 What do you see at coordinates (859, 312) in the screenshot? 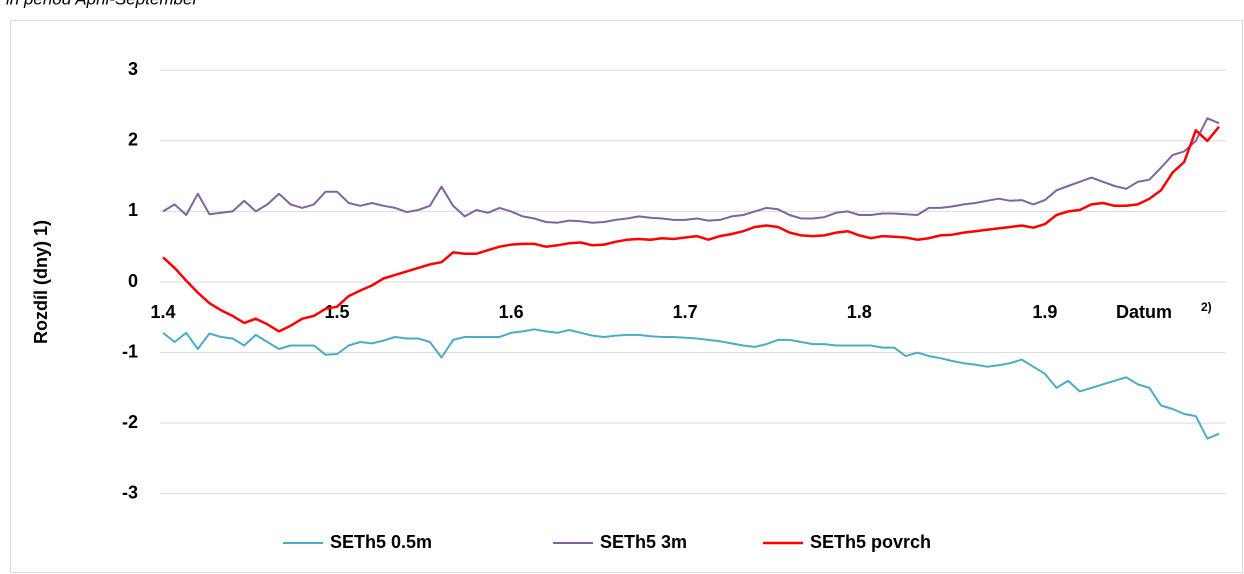
I see `x-tick-label: 1.8` at bounding box center [859, 312].